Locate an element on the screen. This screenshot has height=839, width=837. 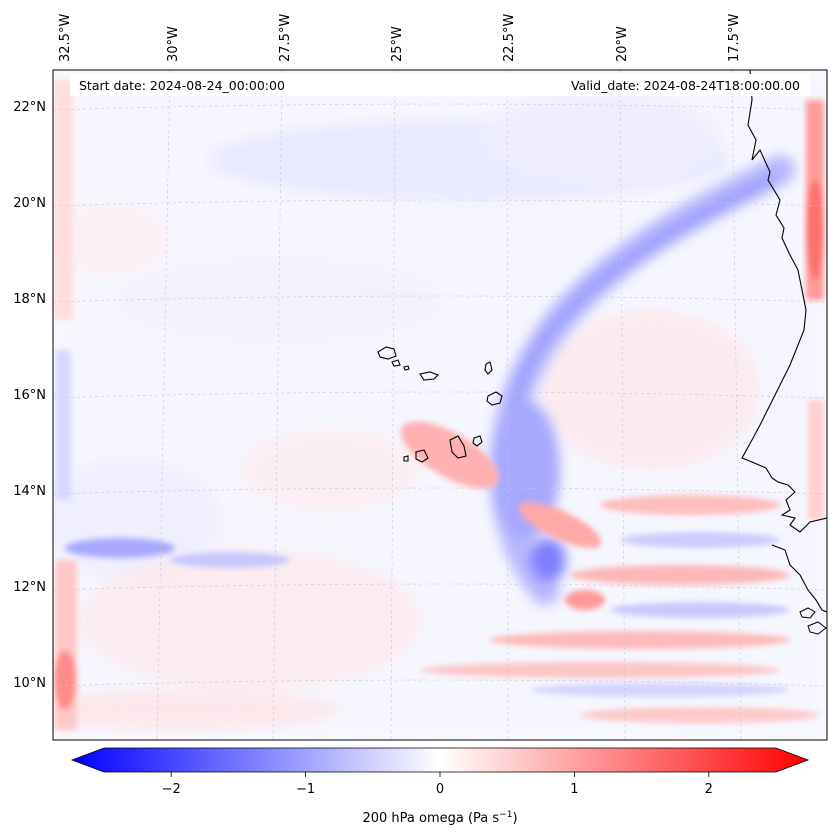
latitude-labels: 22°N 20°N 18°N 16°N 14°N 12°N 10°N is located at coordinates (29, 395).